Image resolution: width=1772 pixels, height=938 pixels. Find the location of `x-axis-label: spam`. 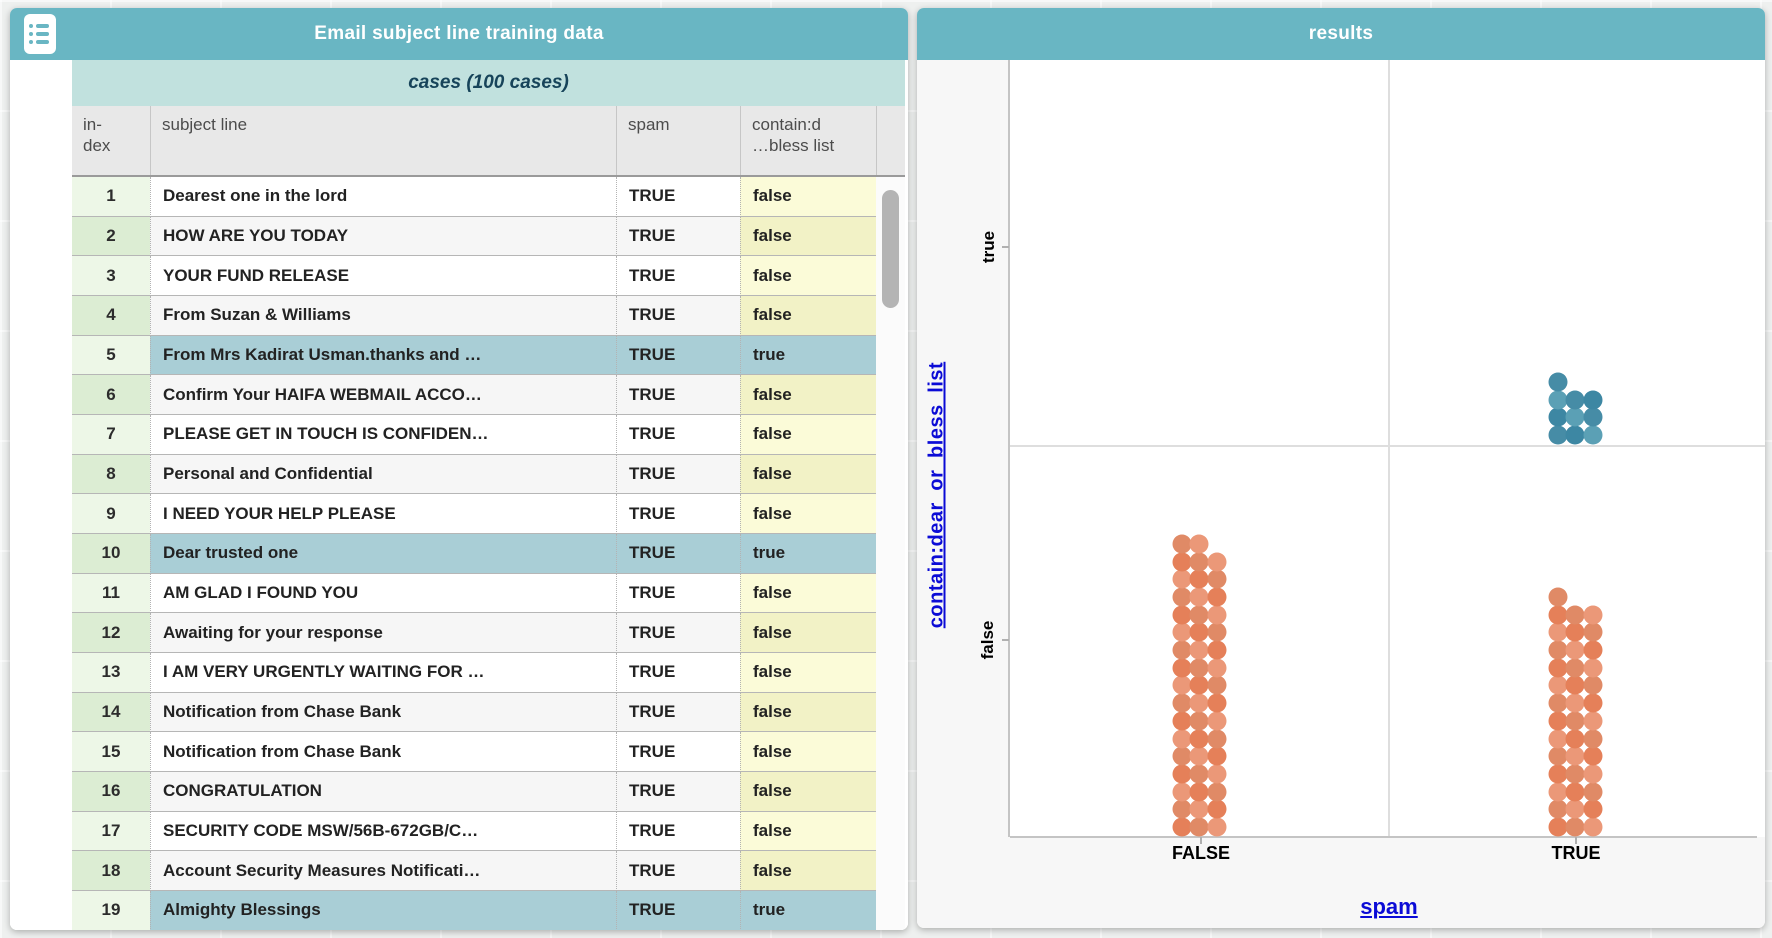

x-axis-label: spam is located at coordinates (1389, 906).